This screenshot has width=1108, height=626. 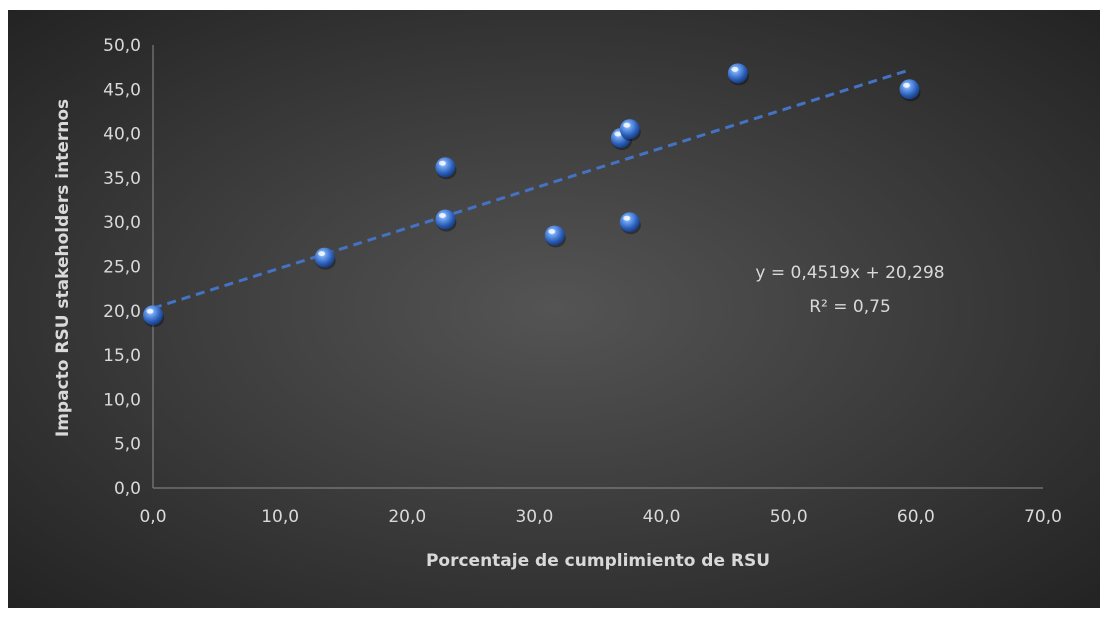 I want to click on y-tick-label: 50,0, so click(x=122, y=46).